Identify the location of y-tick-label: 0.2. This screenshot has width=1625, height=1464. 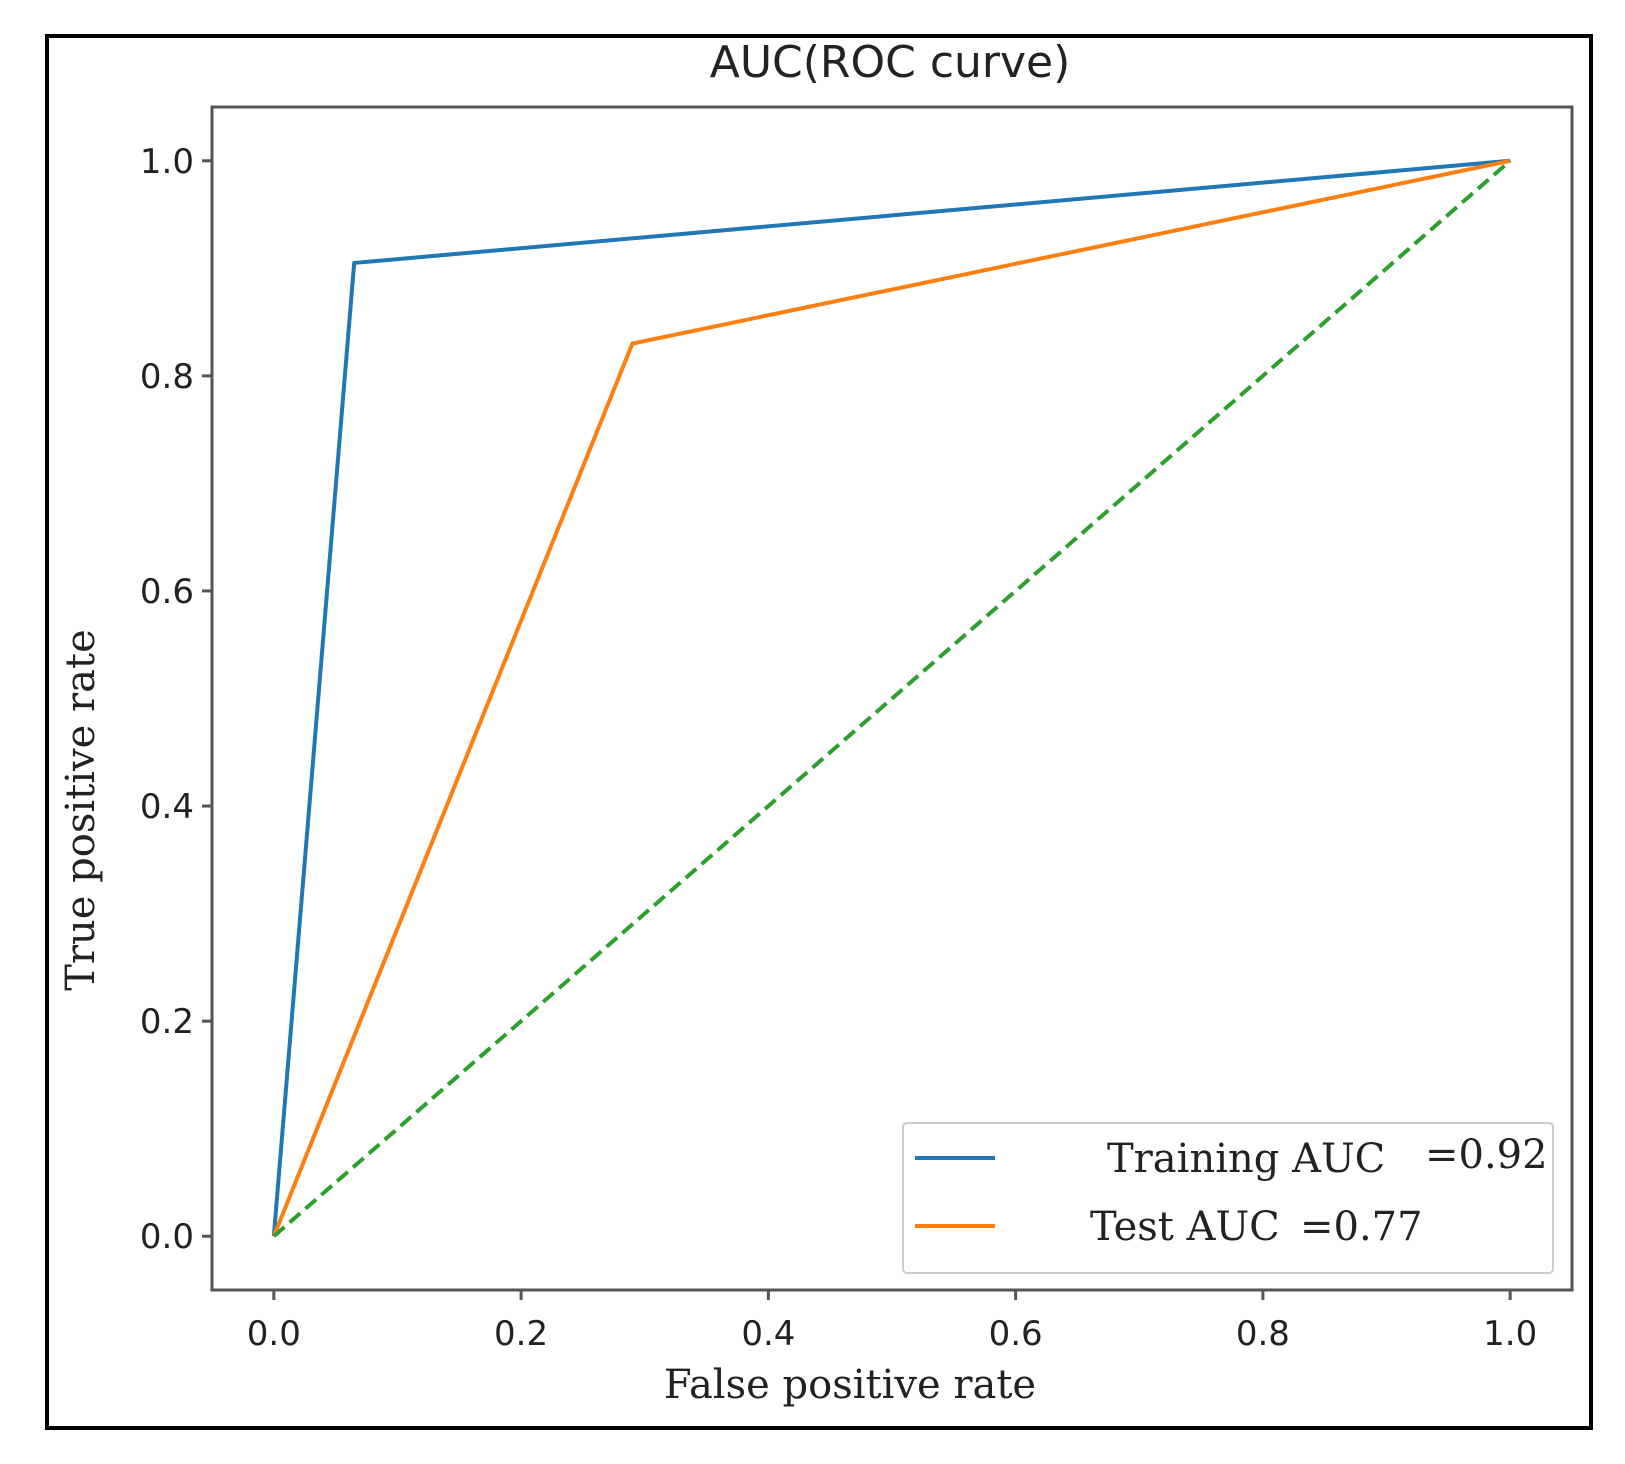
(167, 1022).